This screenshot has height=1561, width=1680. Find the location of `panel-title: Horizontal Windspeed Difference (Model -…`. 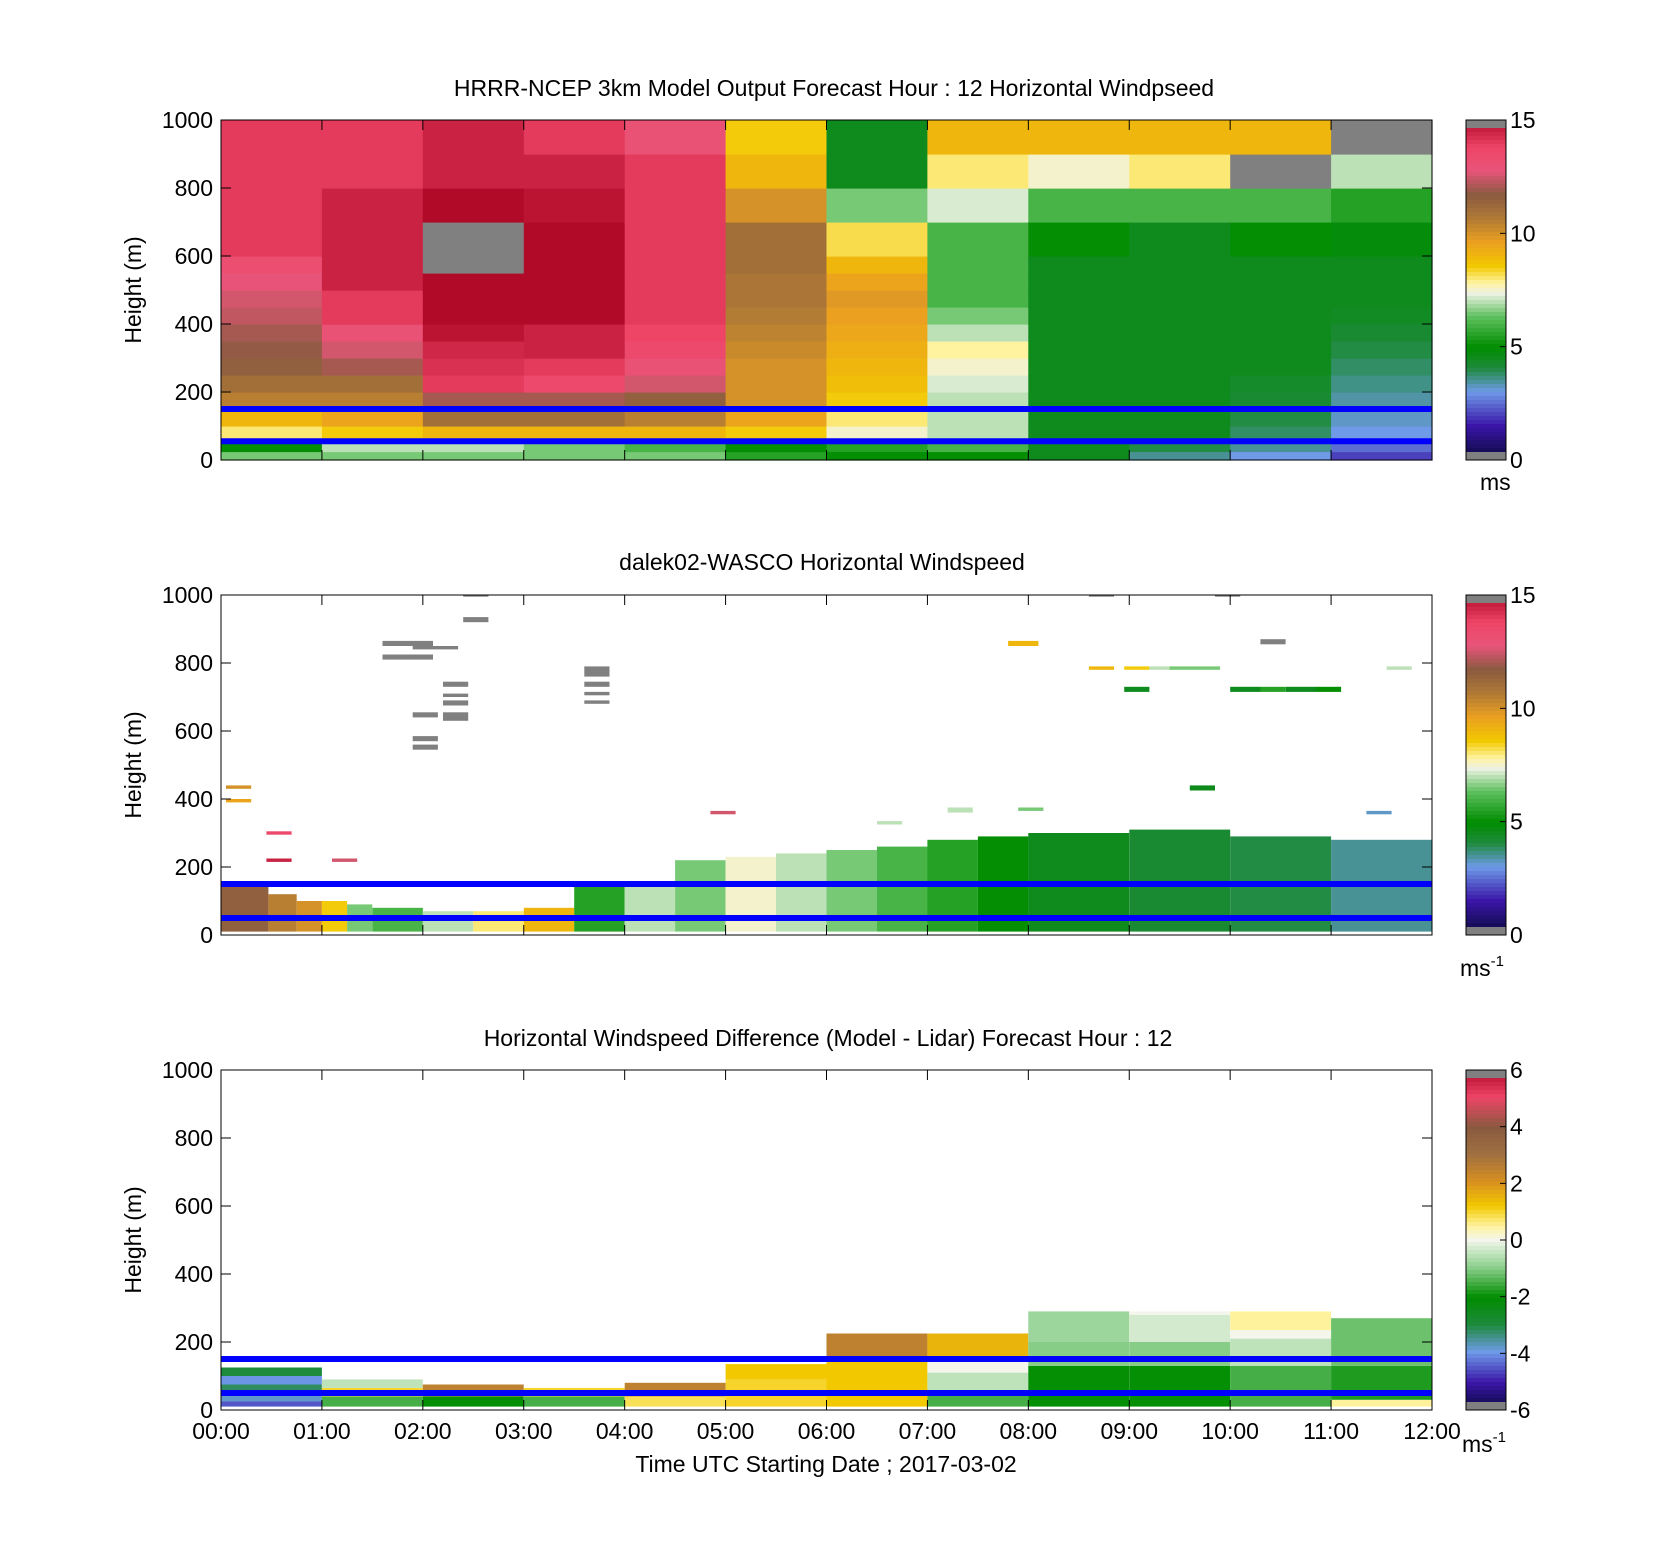

panel-title: Horizontal Windspeed Difference (Model -… is located at coordinates (828, 1038).